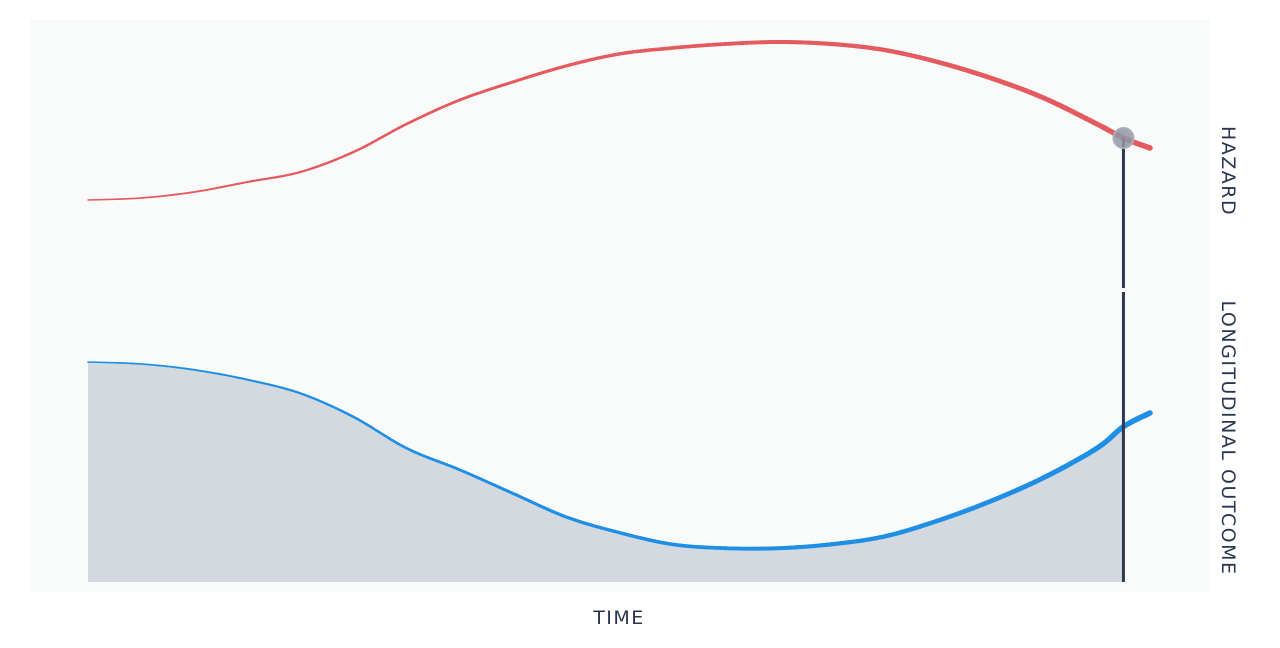 The height and width of the screenshot is (648, 1280). I want to click on longitudinal-outcome-segment, so click(1149, 413).